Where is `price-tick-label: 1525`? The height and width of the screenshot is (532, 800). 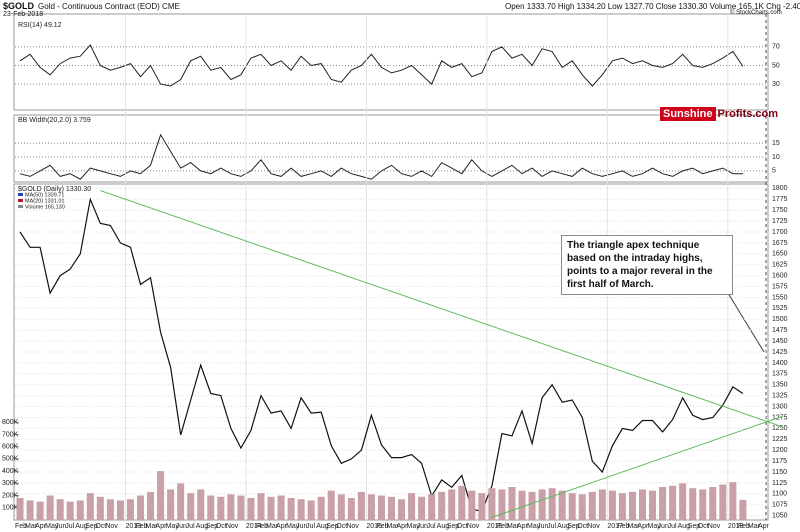
price-tick-label: 1525 is located at coordinates (780, 308).